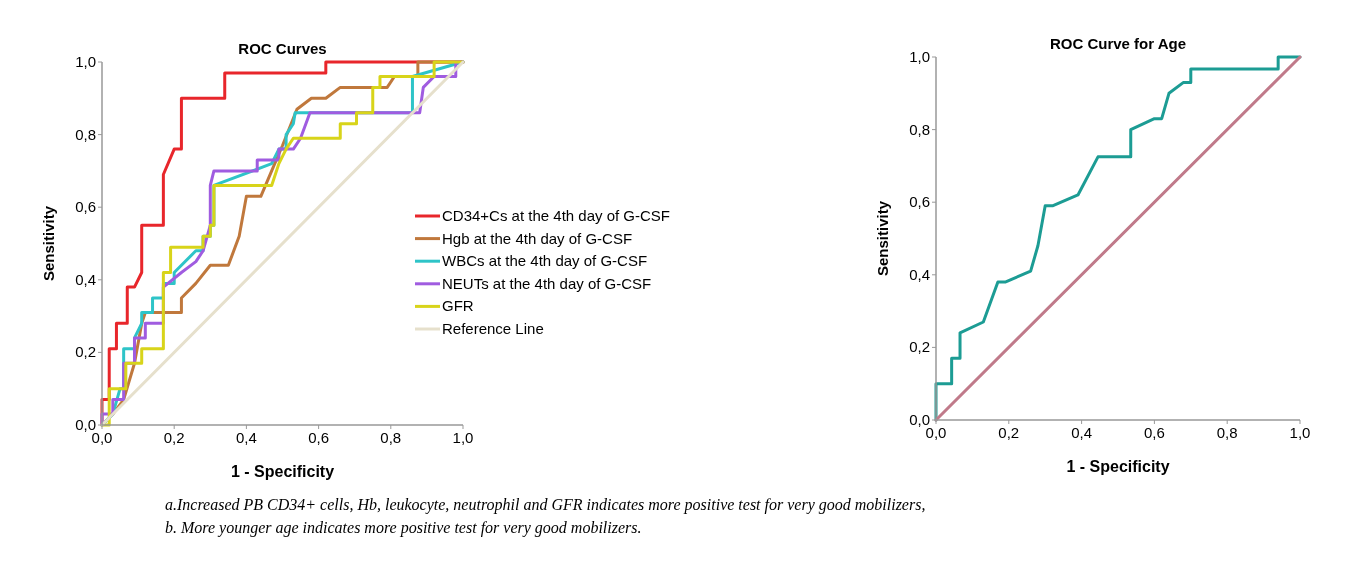 The image size is (1357, 577). I want to click on legend-label: NEUTs at the 4th day of G-CSF, so click(547, 283).